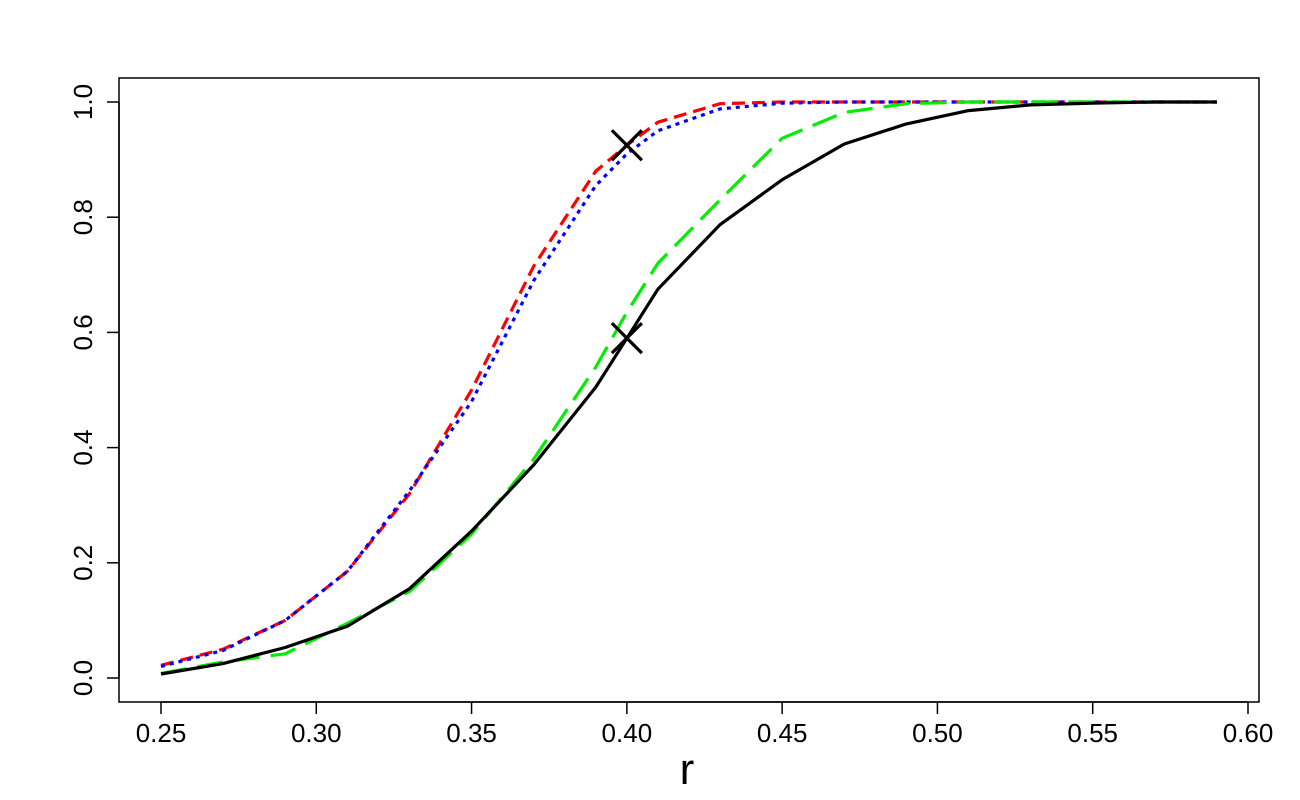 The height and width of the screenshot is (800, 1300). Describe the element at coordinates (782, 733) in the screenshot. I see `x-tick-label: 0.45` at that location.